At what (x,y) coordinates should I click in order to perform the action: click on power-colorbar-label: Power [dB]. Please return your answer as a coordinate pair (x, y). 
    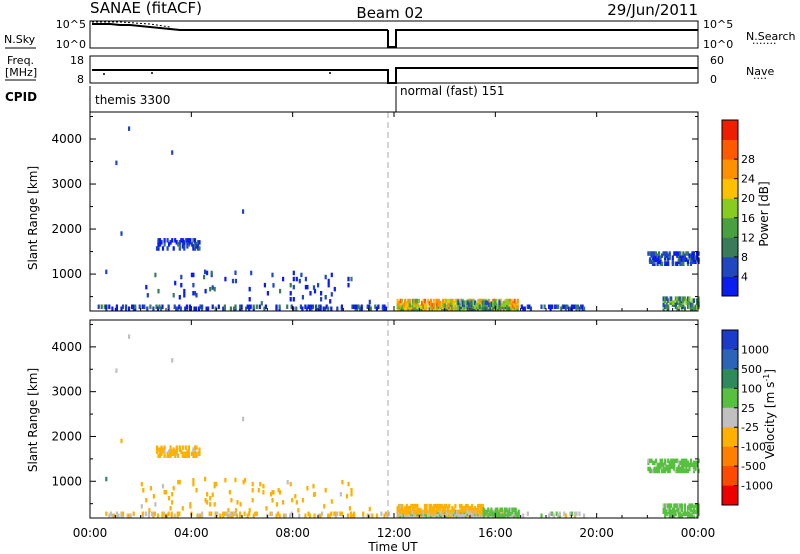
    Looking at the image, I should click on (764, 213).